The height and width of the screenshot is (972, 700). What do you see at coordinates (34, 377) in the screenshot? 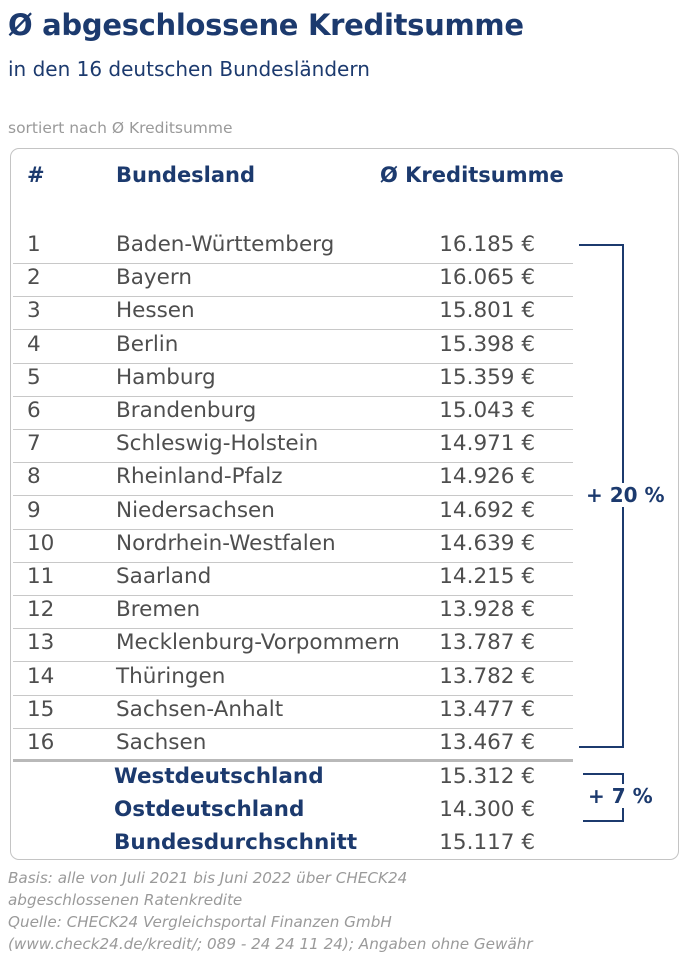
I see `row-rank: 5` at bounding box center [34, 377].